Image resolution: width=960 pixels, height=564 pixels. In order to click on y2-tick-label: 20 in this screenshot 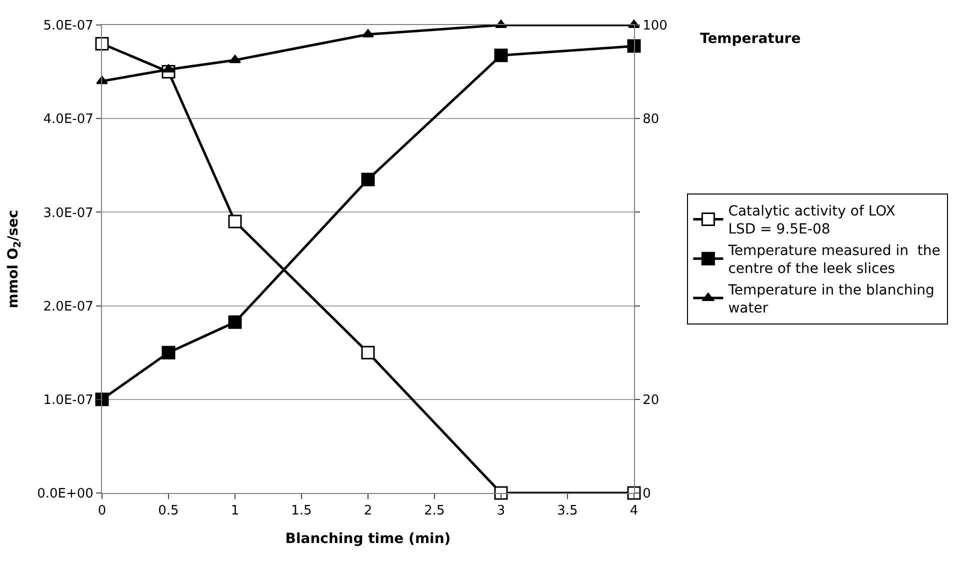, I will do `click(651, 400)`.